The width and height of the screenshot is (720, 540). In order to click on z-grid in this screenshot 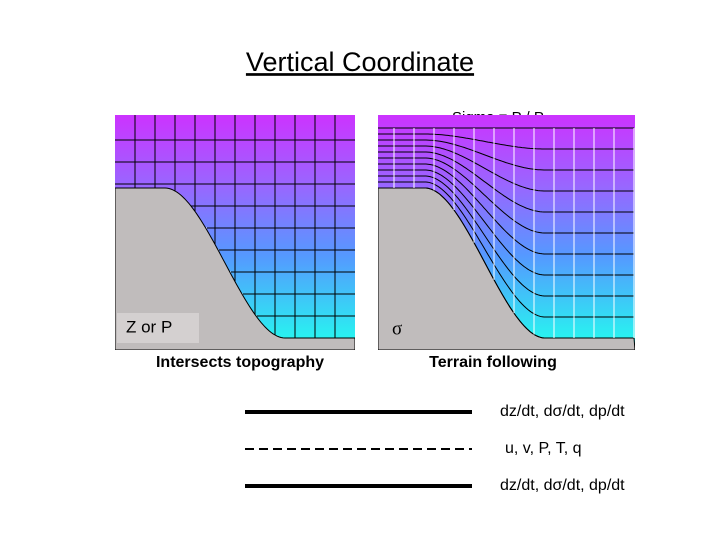, I will do `click(235, 232)`.